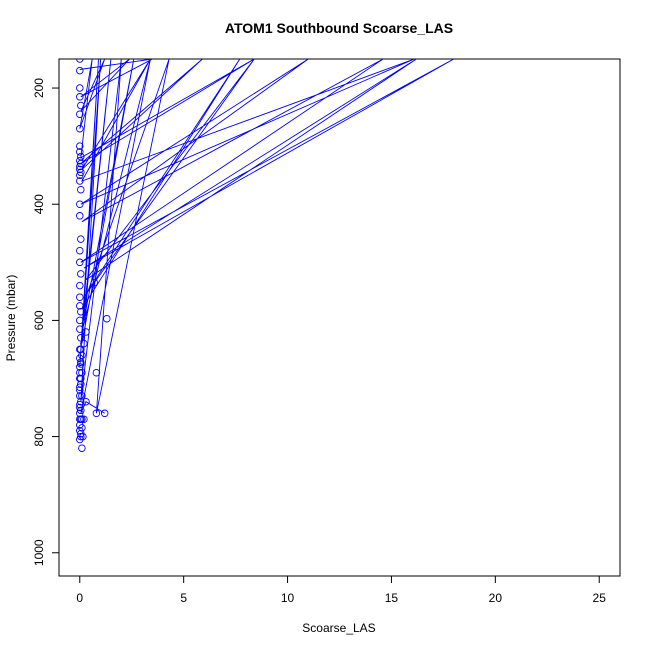 This screenshot has width=650, height=650. I want to click on x-tick-label: 20, so click(496, 598).